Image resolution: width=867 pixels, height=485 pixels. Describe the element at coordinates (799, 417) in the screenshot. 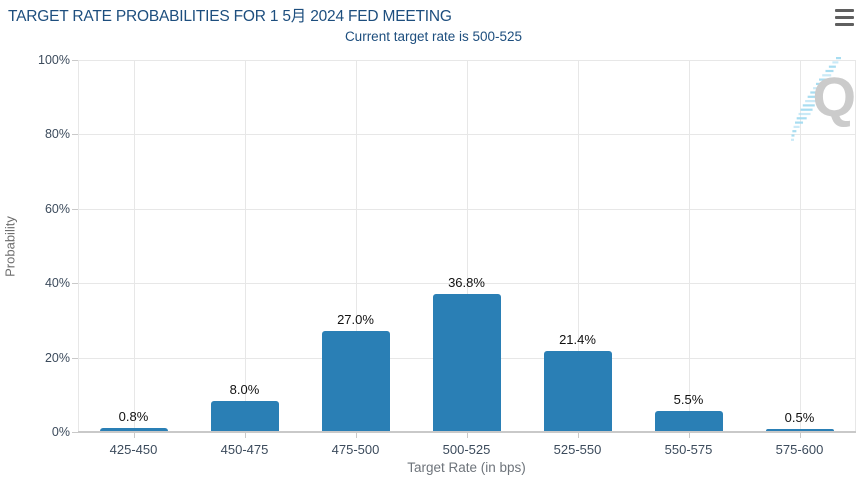

I see `bar-value-label: 0.5%` at that location.